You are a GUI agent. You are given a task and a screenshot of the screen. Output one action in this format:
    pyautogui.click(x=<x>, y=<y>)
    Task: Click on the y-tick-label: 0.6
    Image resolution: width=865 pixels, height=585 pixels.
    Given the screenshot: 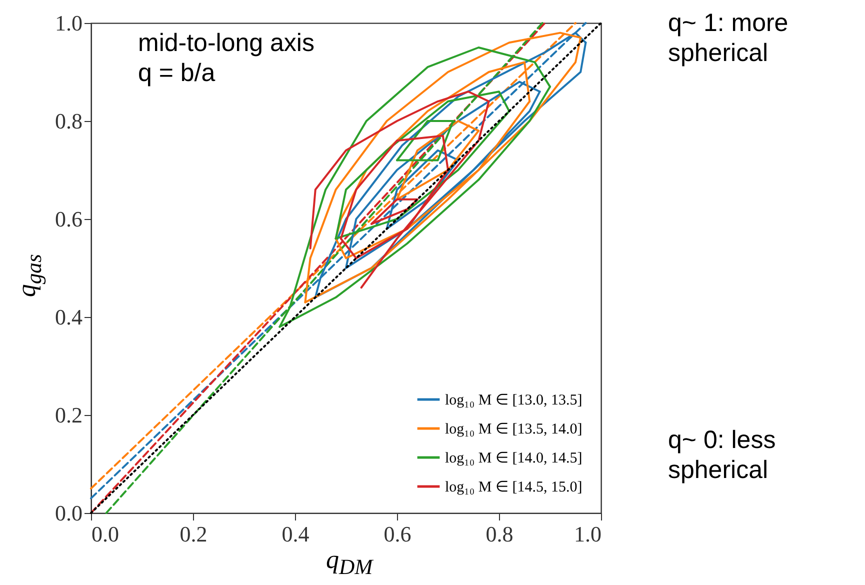 What is the action you would take?
    pyautogui.click(x=68, y=219)
    